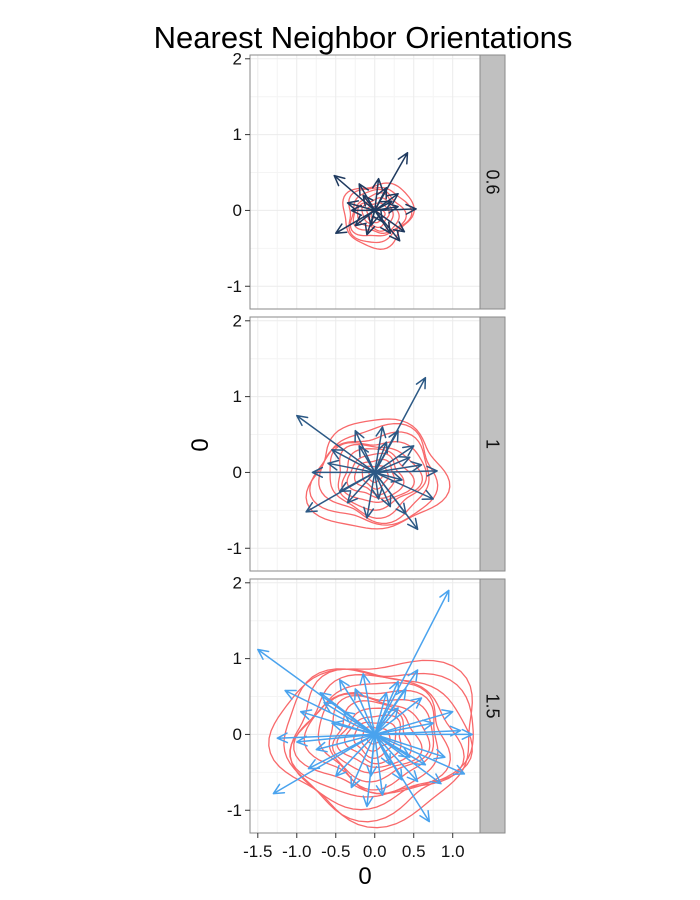 This screenshot has width=700, height=900. Describe the element at coordinates (453, 851) in the screenshot. I see `x-tick-label: 1.0` at that location.